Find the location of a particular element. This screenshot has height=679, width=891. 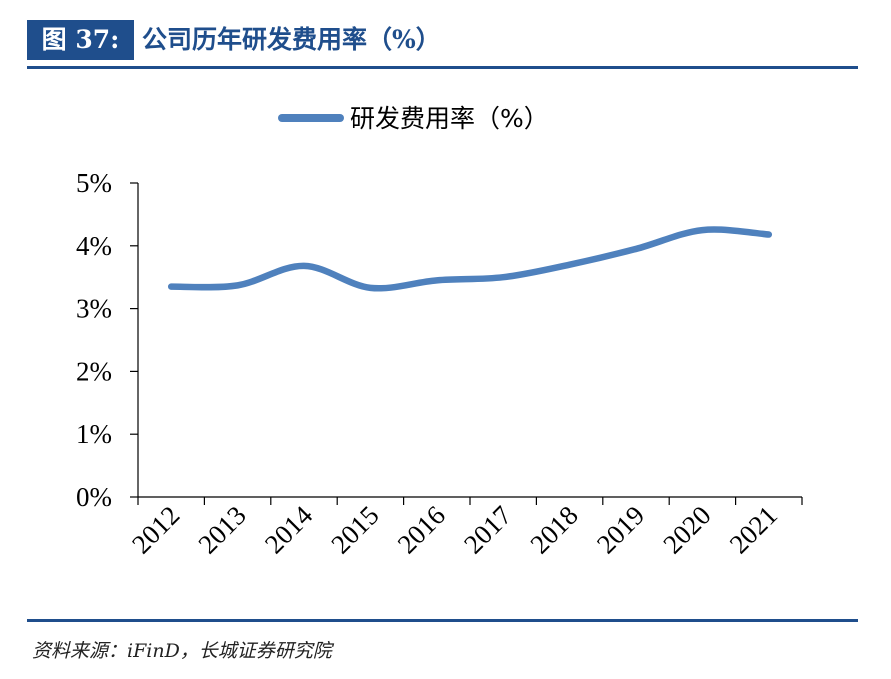

x-tick-label: 2021 is located at coordinates (753, 529).